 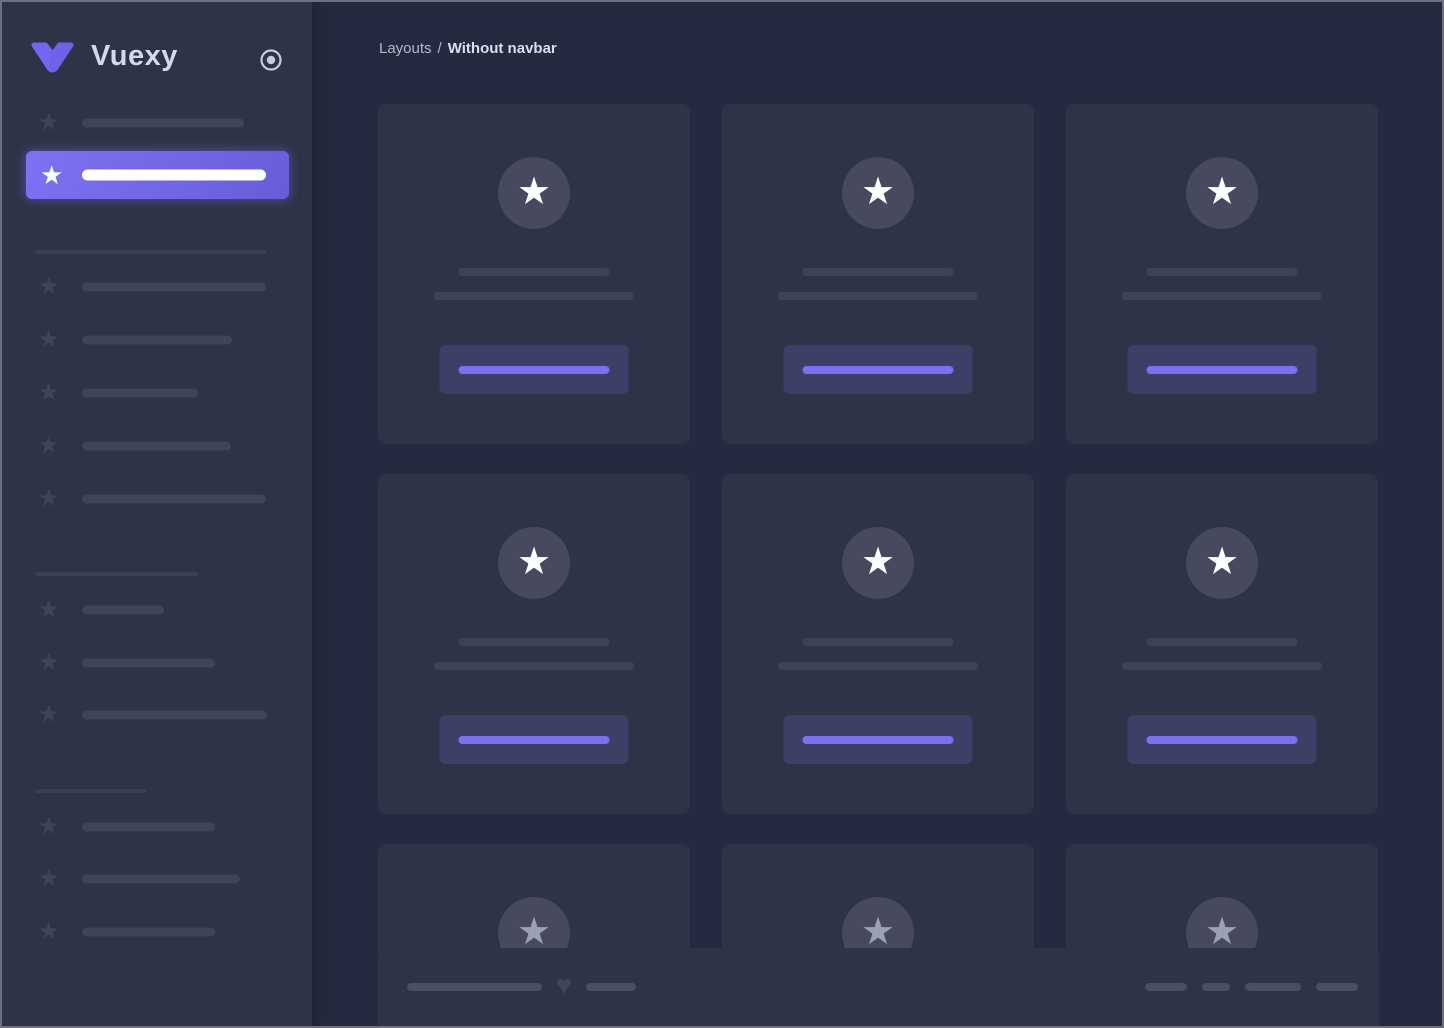 I want to click on vuexy-logo-icon, so click(x=52, y=57).